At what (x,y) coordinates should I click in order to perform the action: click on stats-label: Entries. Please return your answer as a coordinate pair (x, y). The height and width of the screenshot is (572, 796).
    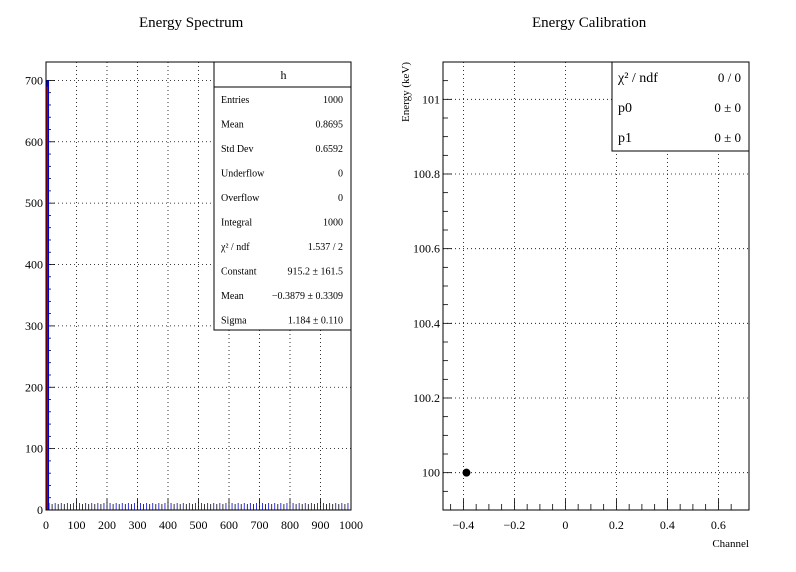
    Looking at the image, I should click on (235, 100).